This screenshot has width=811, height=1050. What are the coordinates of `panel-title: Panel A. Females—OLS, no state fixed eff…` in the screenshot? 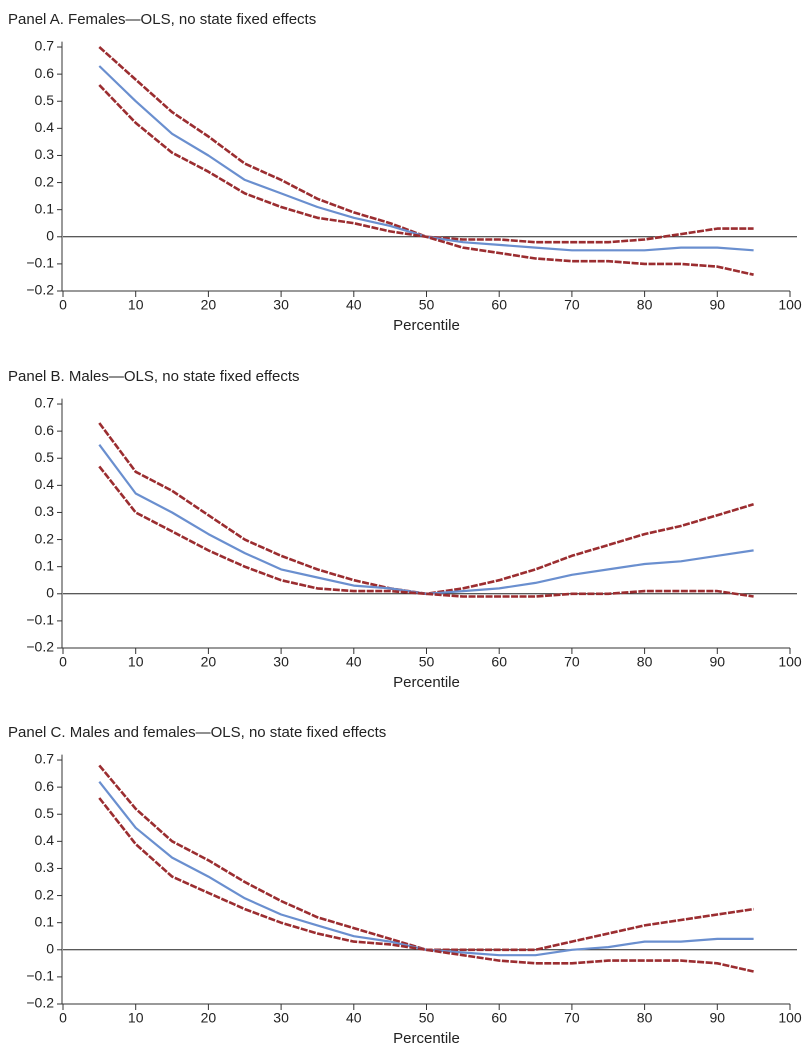 It's located at (162, 19).